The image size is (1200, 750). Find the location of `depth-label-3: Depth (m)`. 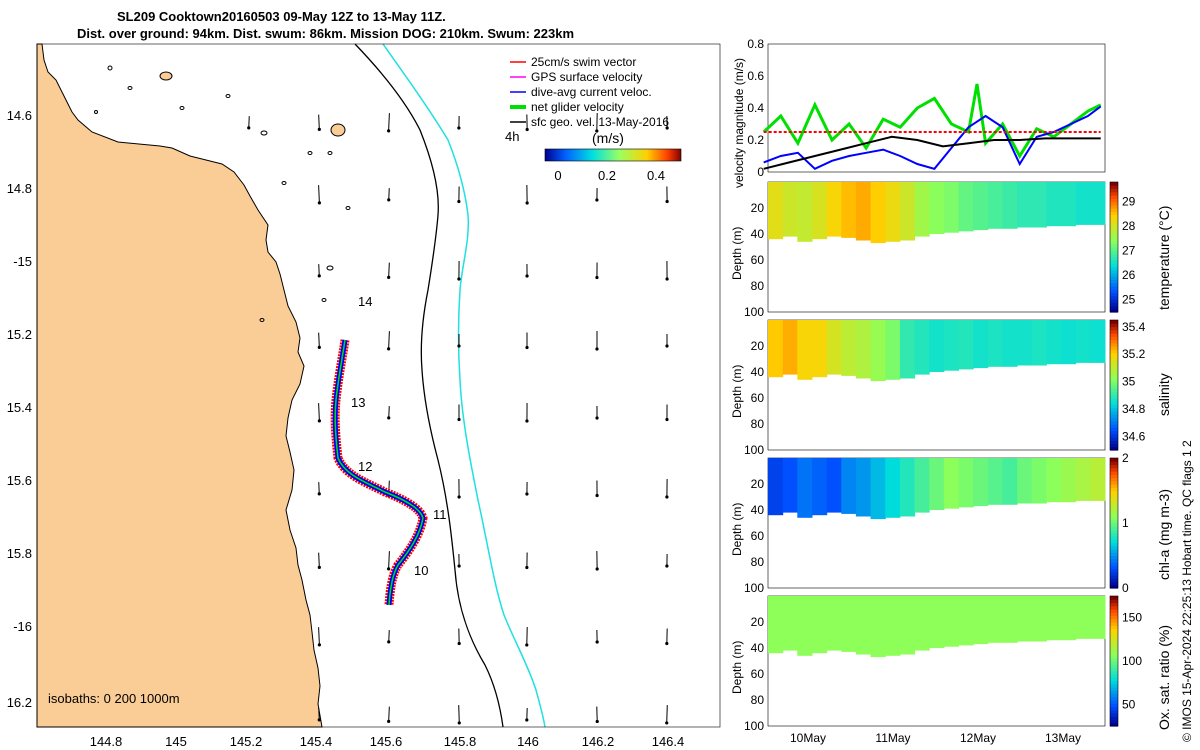

depth-label-3: Depth (m) is located at coordinates (737, 529).